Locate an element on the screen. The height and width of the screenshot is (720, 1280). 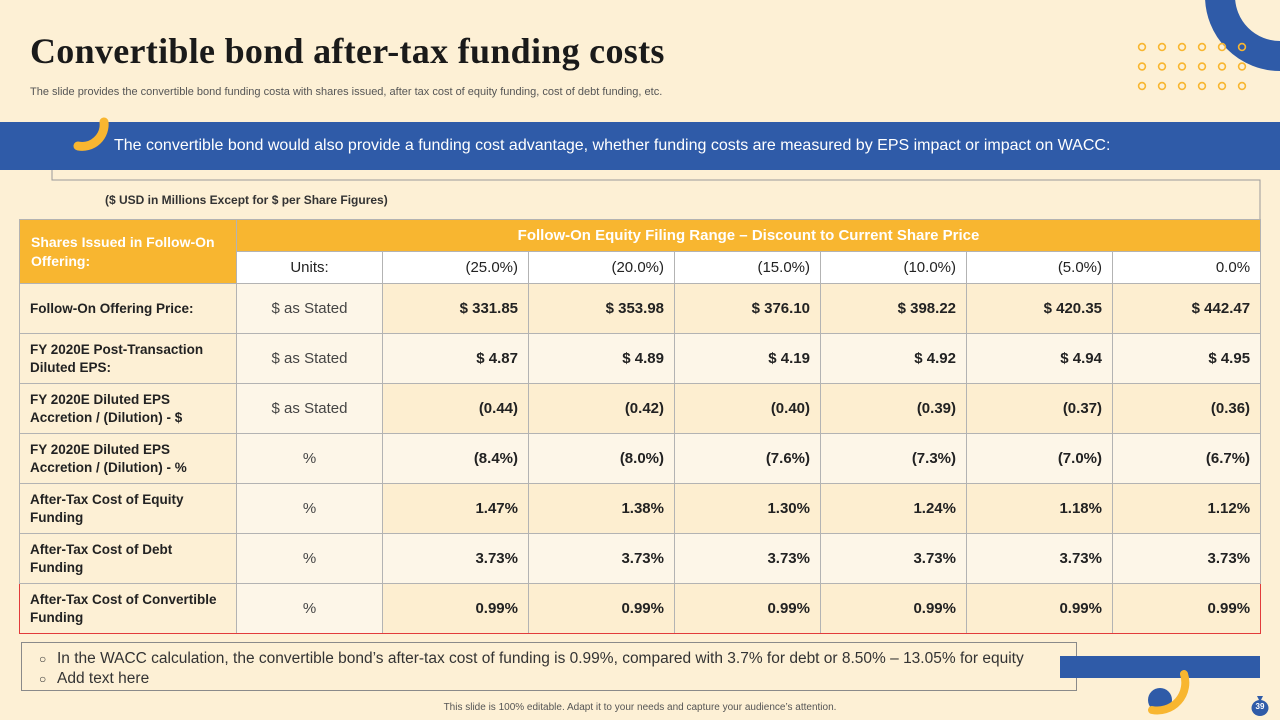
row-label: After-Tax Cost of Equity Funding is located at coordinates (128, 508).